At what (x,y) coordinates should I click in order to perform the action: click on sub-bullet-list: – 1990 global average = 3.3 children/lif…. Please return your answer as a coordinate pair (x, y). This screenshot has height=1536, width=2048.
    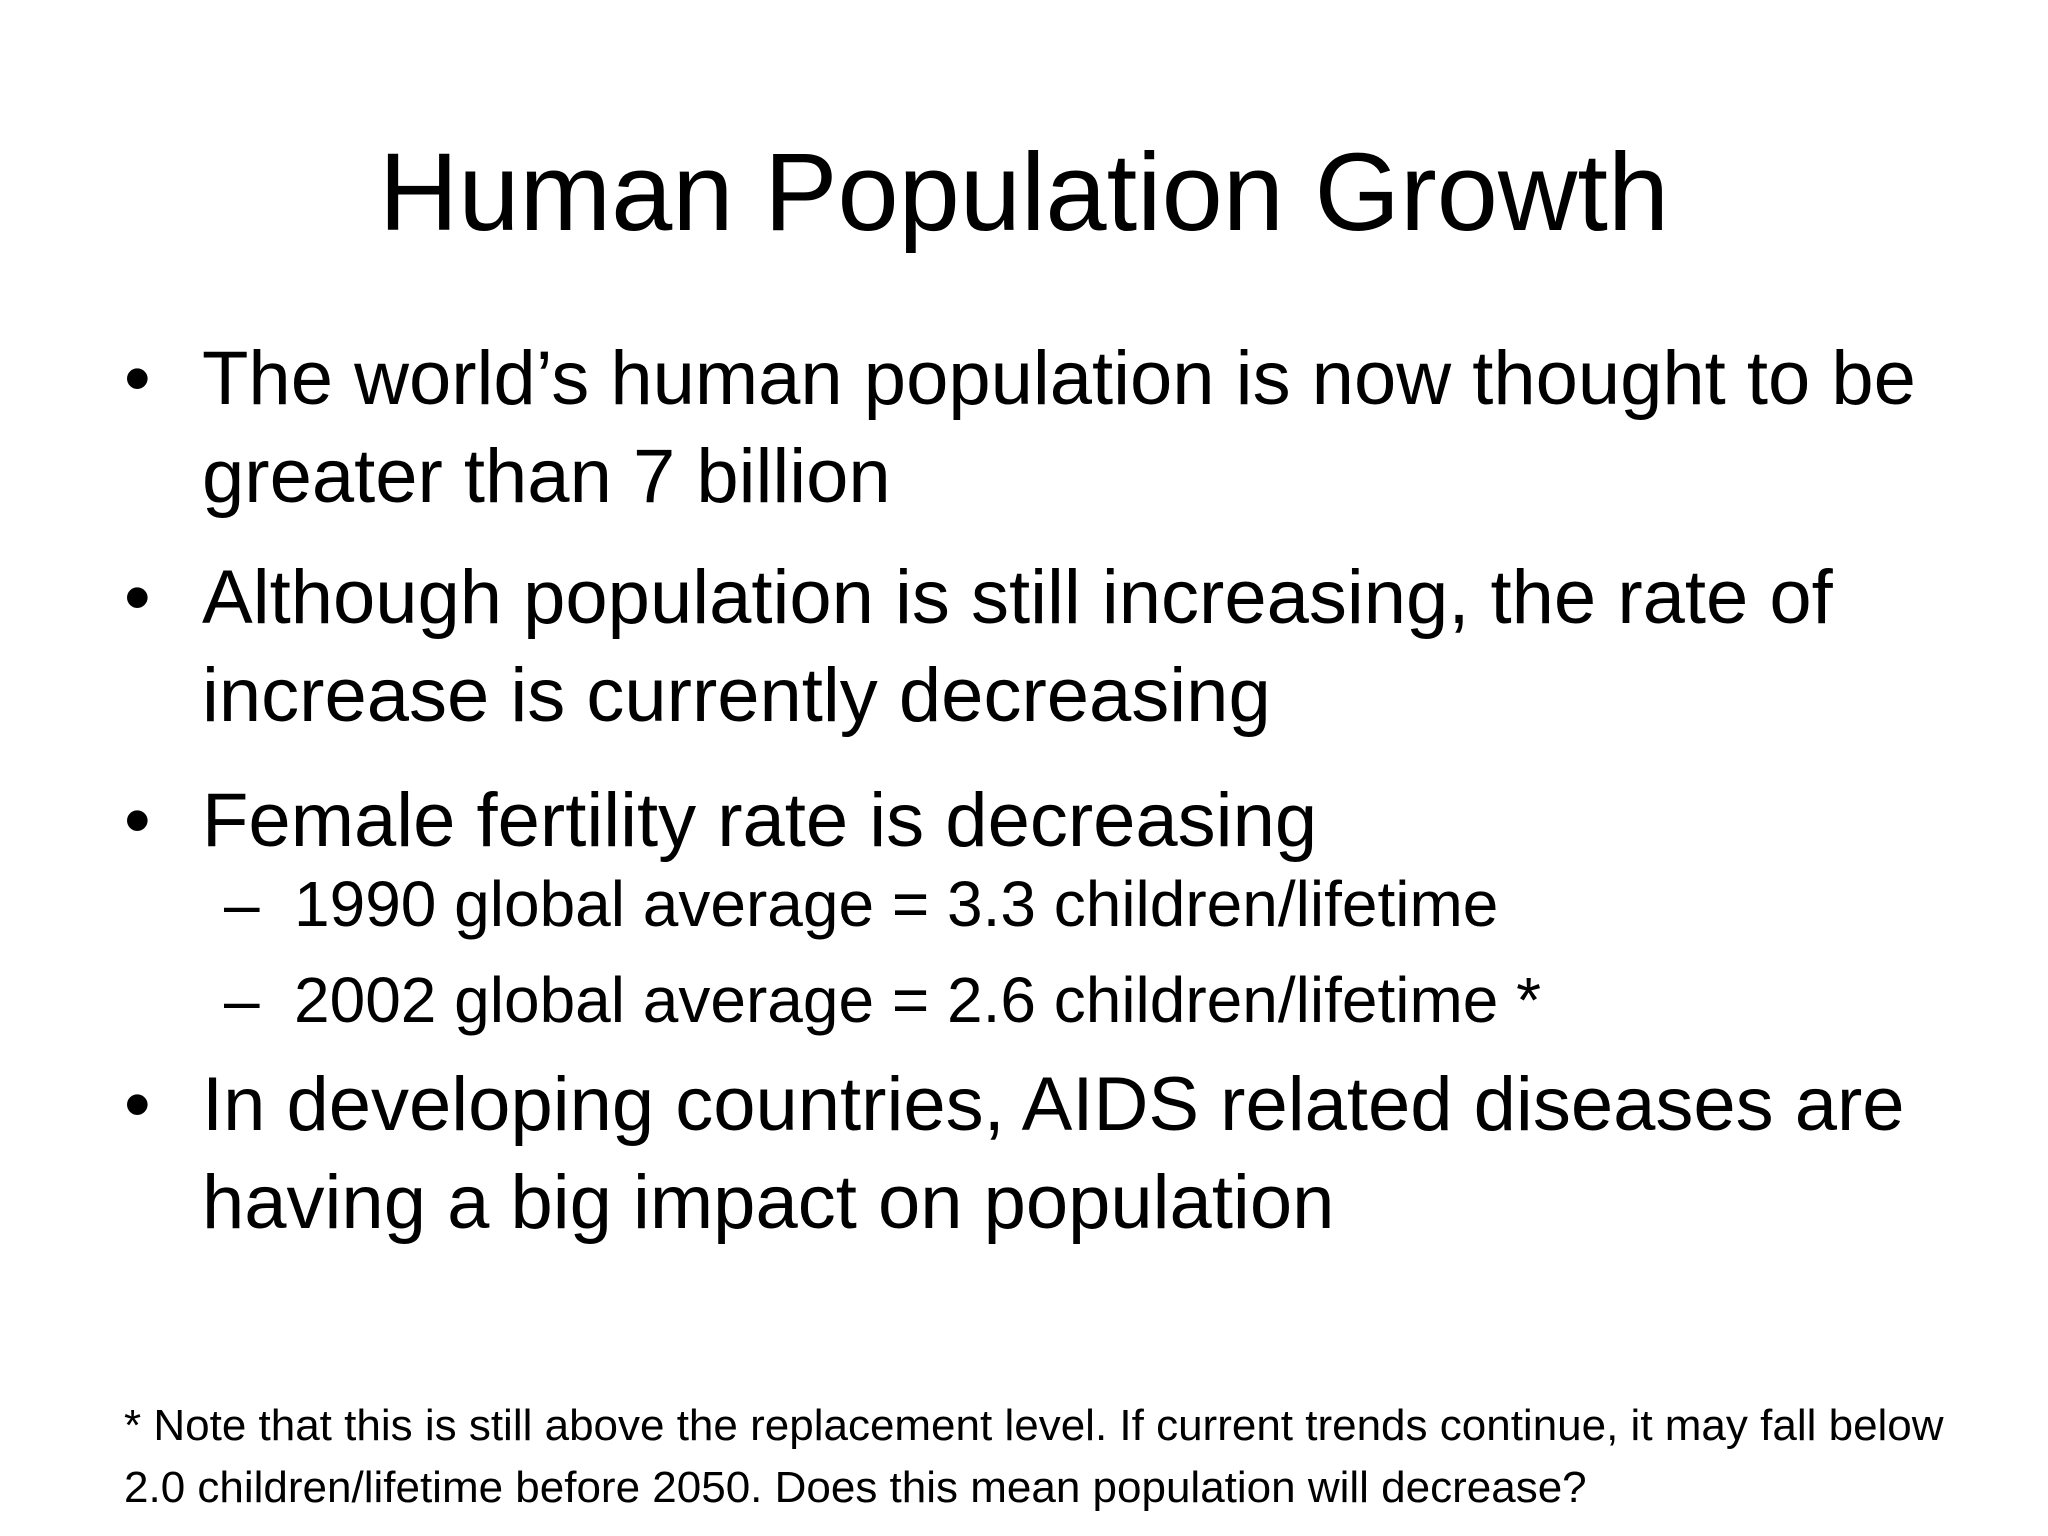
    Looking at the image, I should click on (1054, 952).